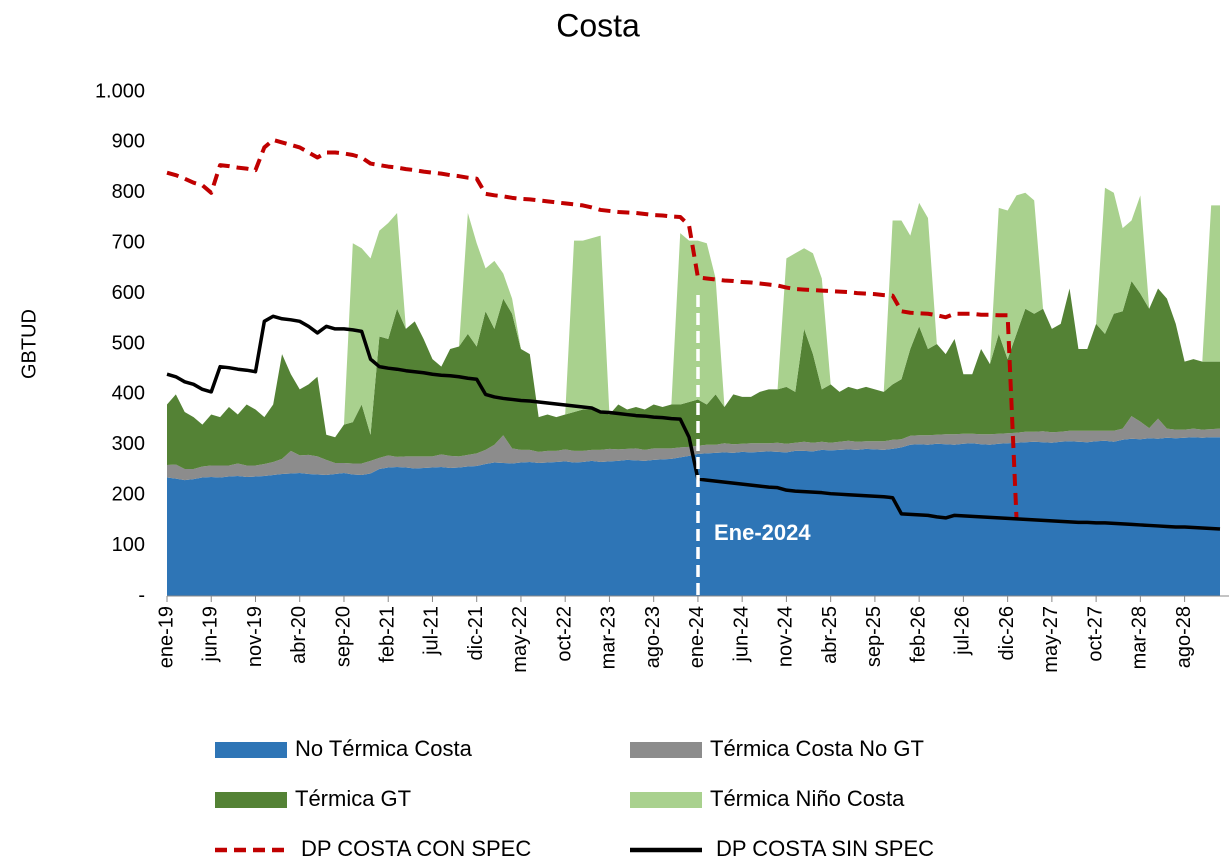 This screenshot has width=1229, height=860. Describe the element at coordinates (1051, 639) in the screenshot. I see `x-tick-label: may-27` at that location.